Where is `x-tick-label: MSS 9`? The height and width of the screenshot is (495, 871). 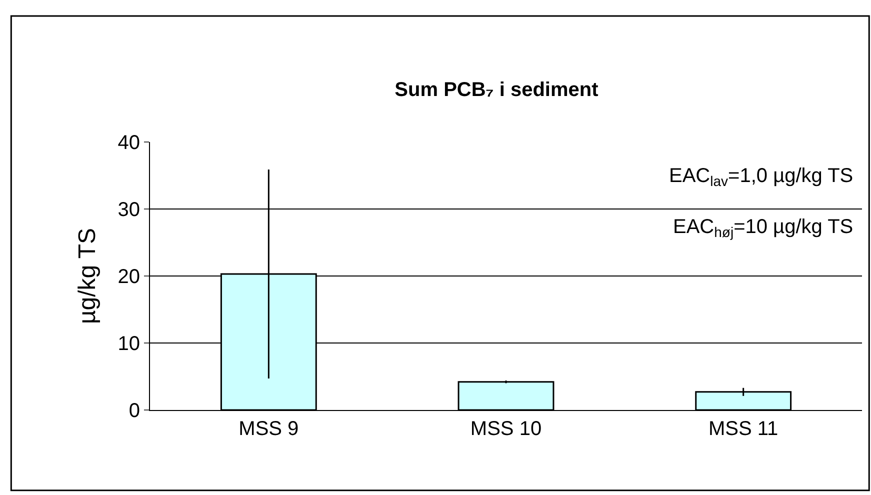
x-tick-label: MSS 9 is located at coordinates (268, 429).